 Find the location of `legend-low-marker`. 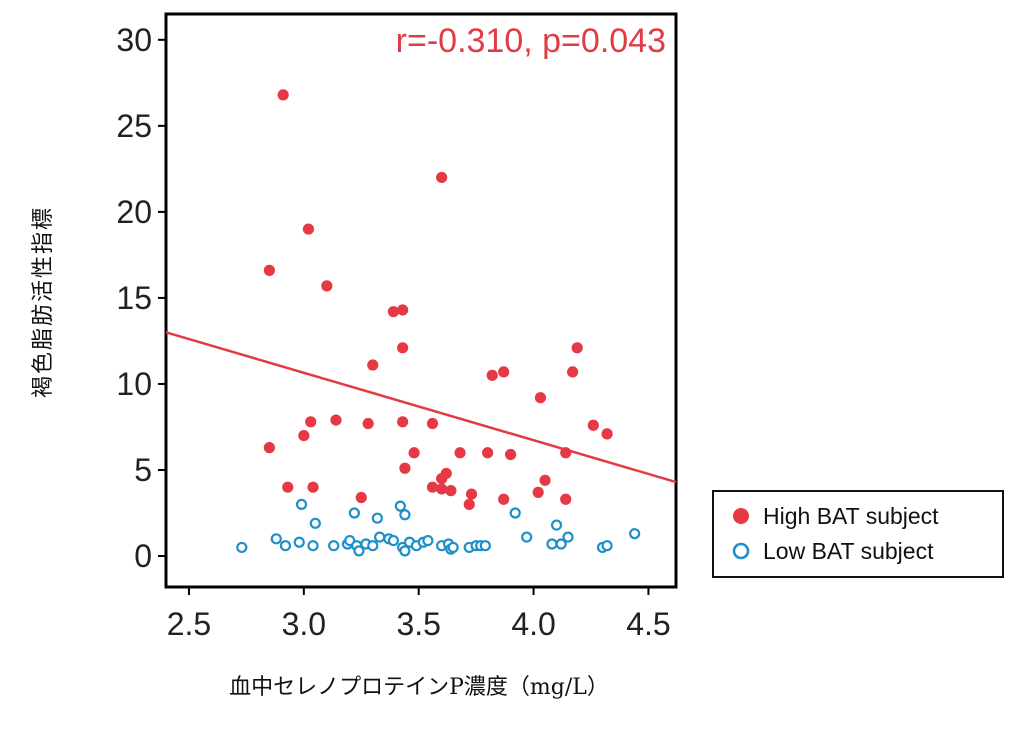

legend-low-marker is located at coordinates (741, 551).